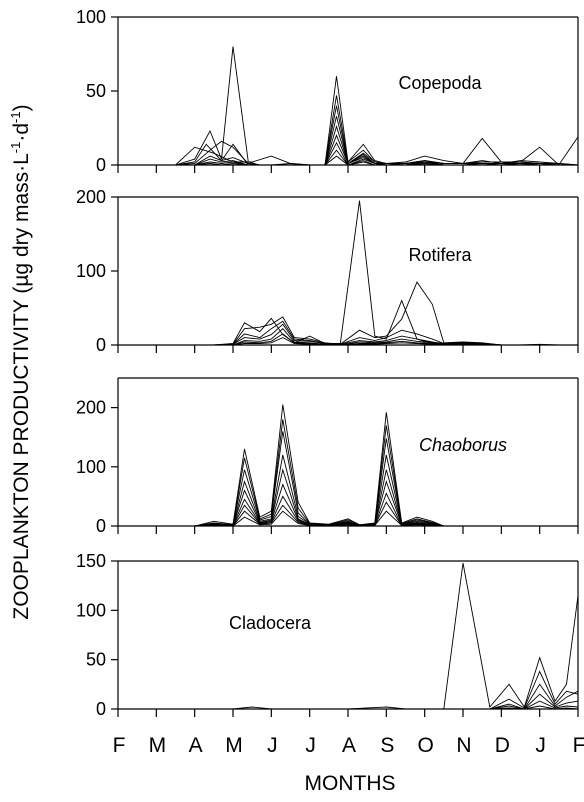  What do you see at coordinates (91, 561) in the screenshot?
I see `y-tick-label: 150` at bounding box center [91, 561].